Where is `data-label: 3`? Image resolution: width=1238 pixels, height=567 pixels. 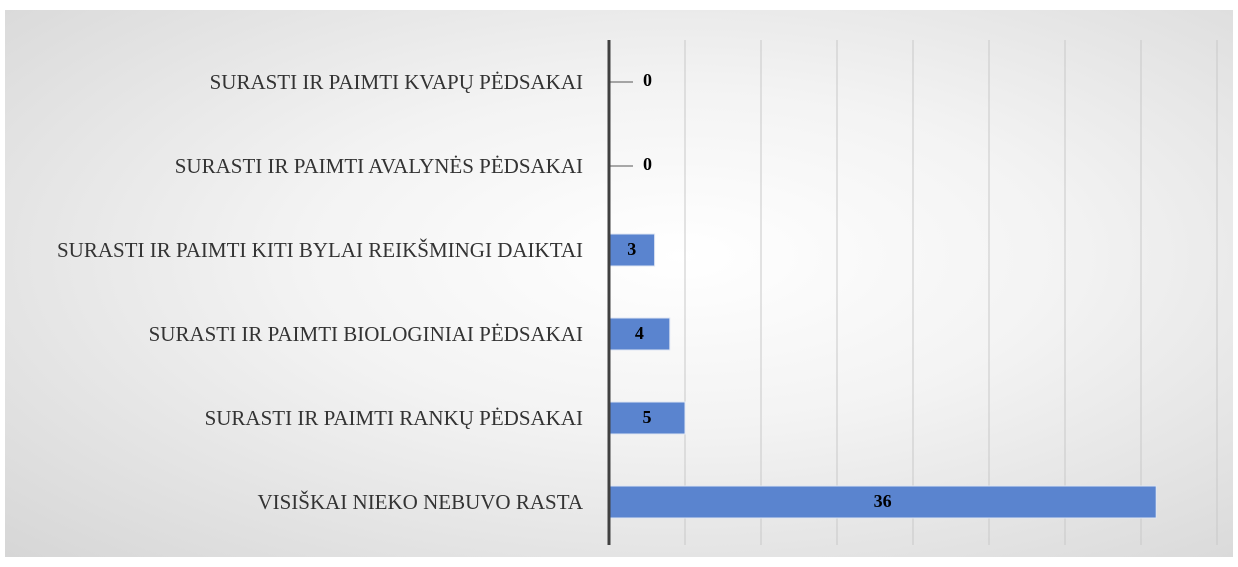 data-label: 3 is located at coordinates (631, 249).